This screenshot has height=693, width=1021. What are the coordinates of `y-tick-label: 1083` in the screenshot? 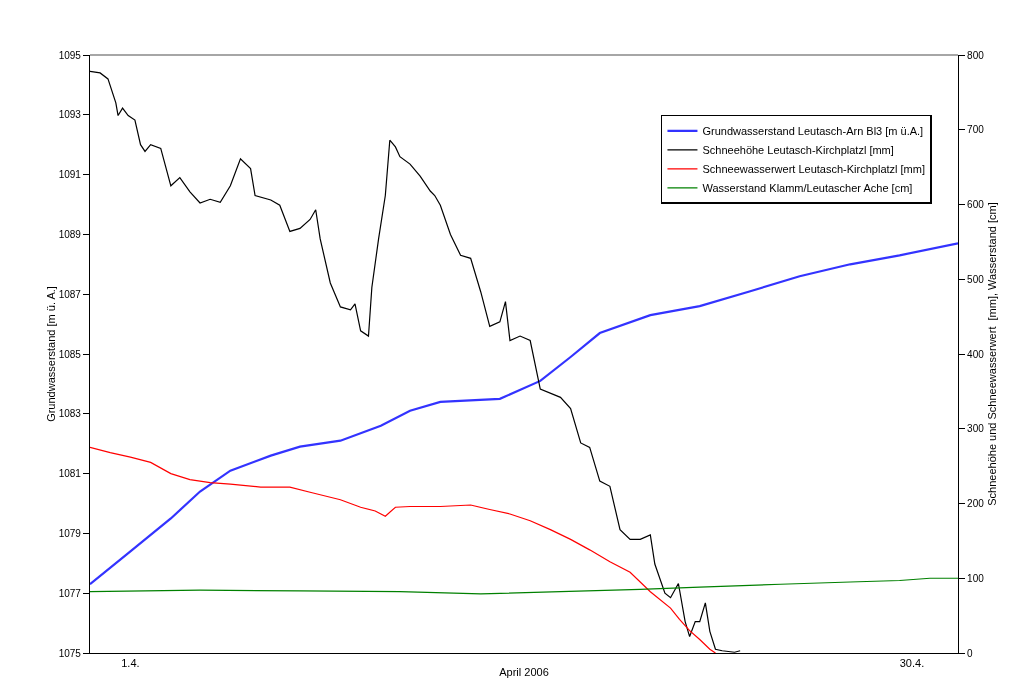 It's located at (70, 414).